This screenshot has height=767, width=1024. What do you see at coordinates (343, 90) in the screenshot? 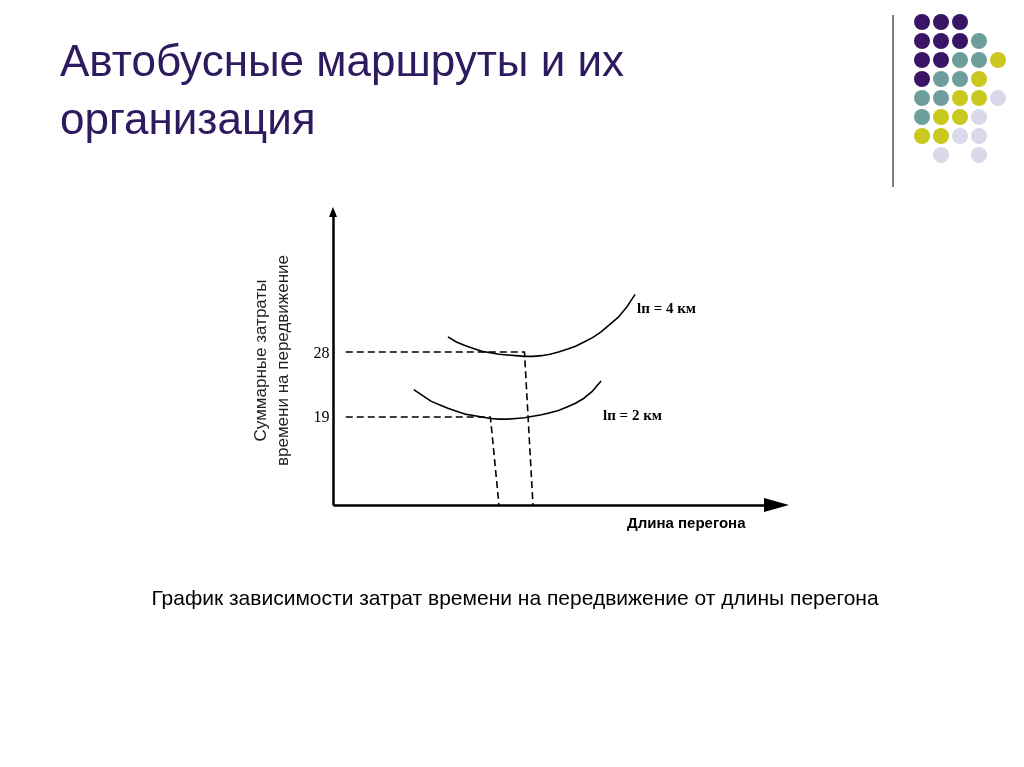
I see `chart-title: Автобусные маршруты и их организация` at bounding box center [343, 90].